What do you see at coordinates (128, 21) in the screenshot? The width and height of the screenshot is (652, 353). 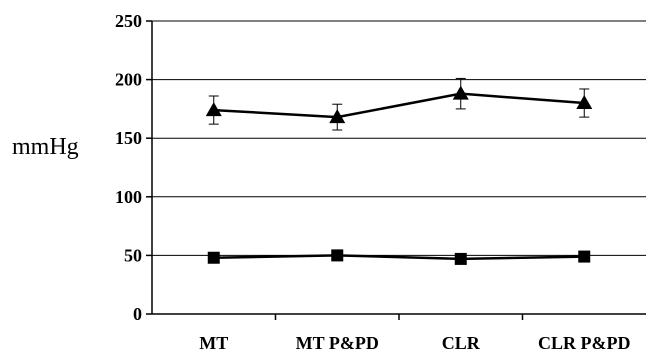 I see `y-tick-label: 250` at bounding box center [128, 21].